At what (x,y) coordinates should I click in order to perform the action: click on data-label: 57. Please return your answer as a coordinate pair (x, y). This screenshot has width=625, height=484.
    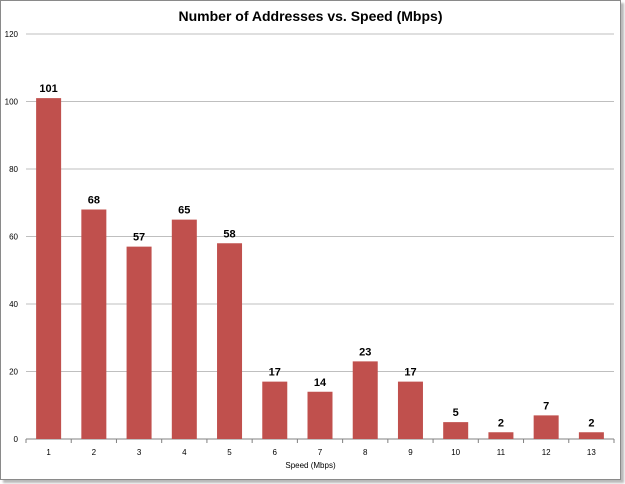
    Looking at the image, I should click on (139, 238).